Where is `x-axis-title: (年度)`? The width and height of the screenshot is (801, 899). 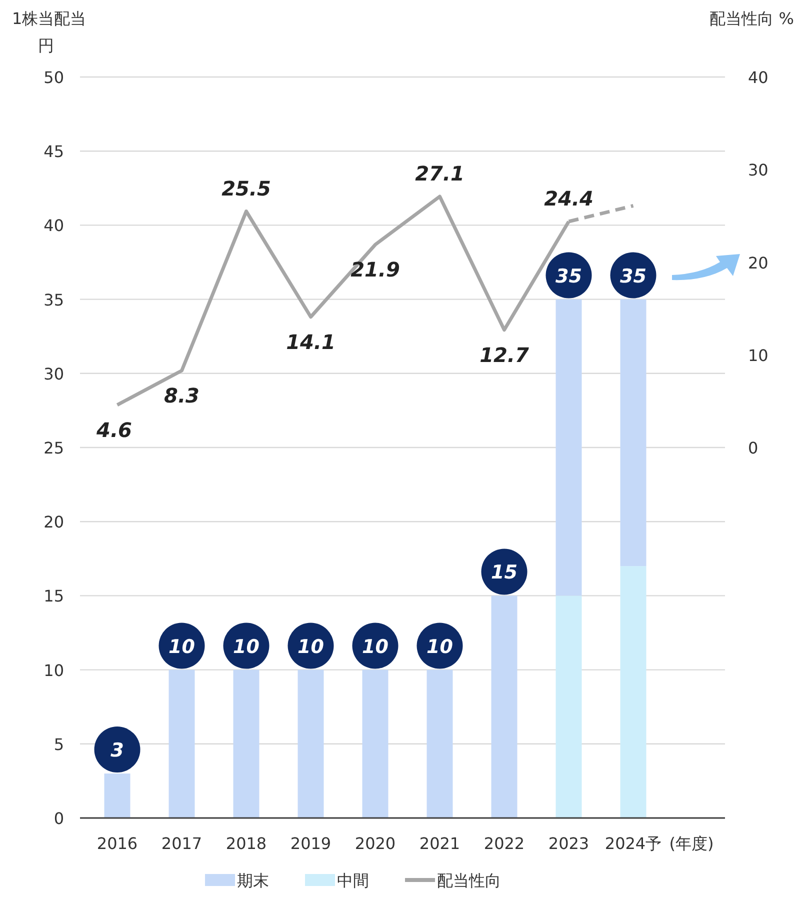 x-axis-title: (年度) is located at coordinates (691, 843).